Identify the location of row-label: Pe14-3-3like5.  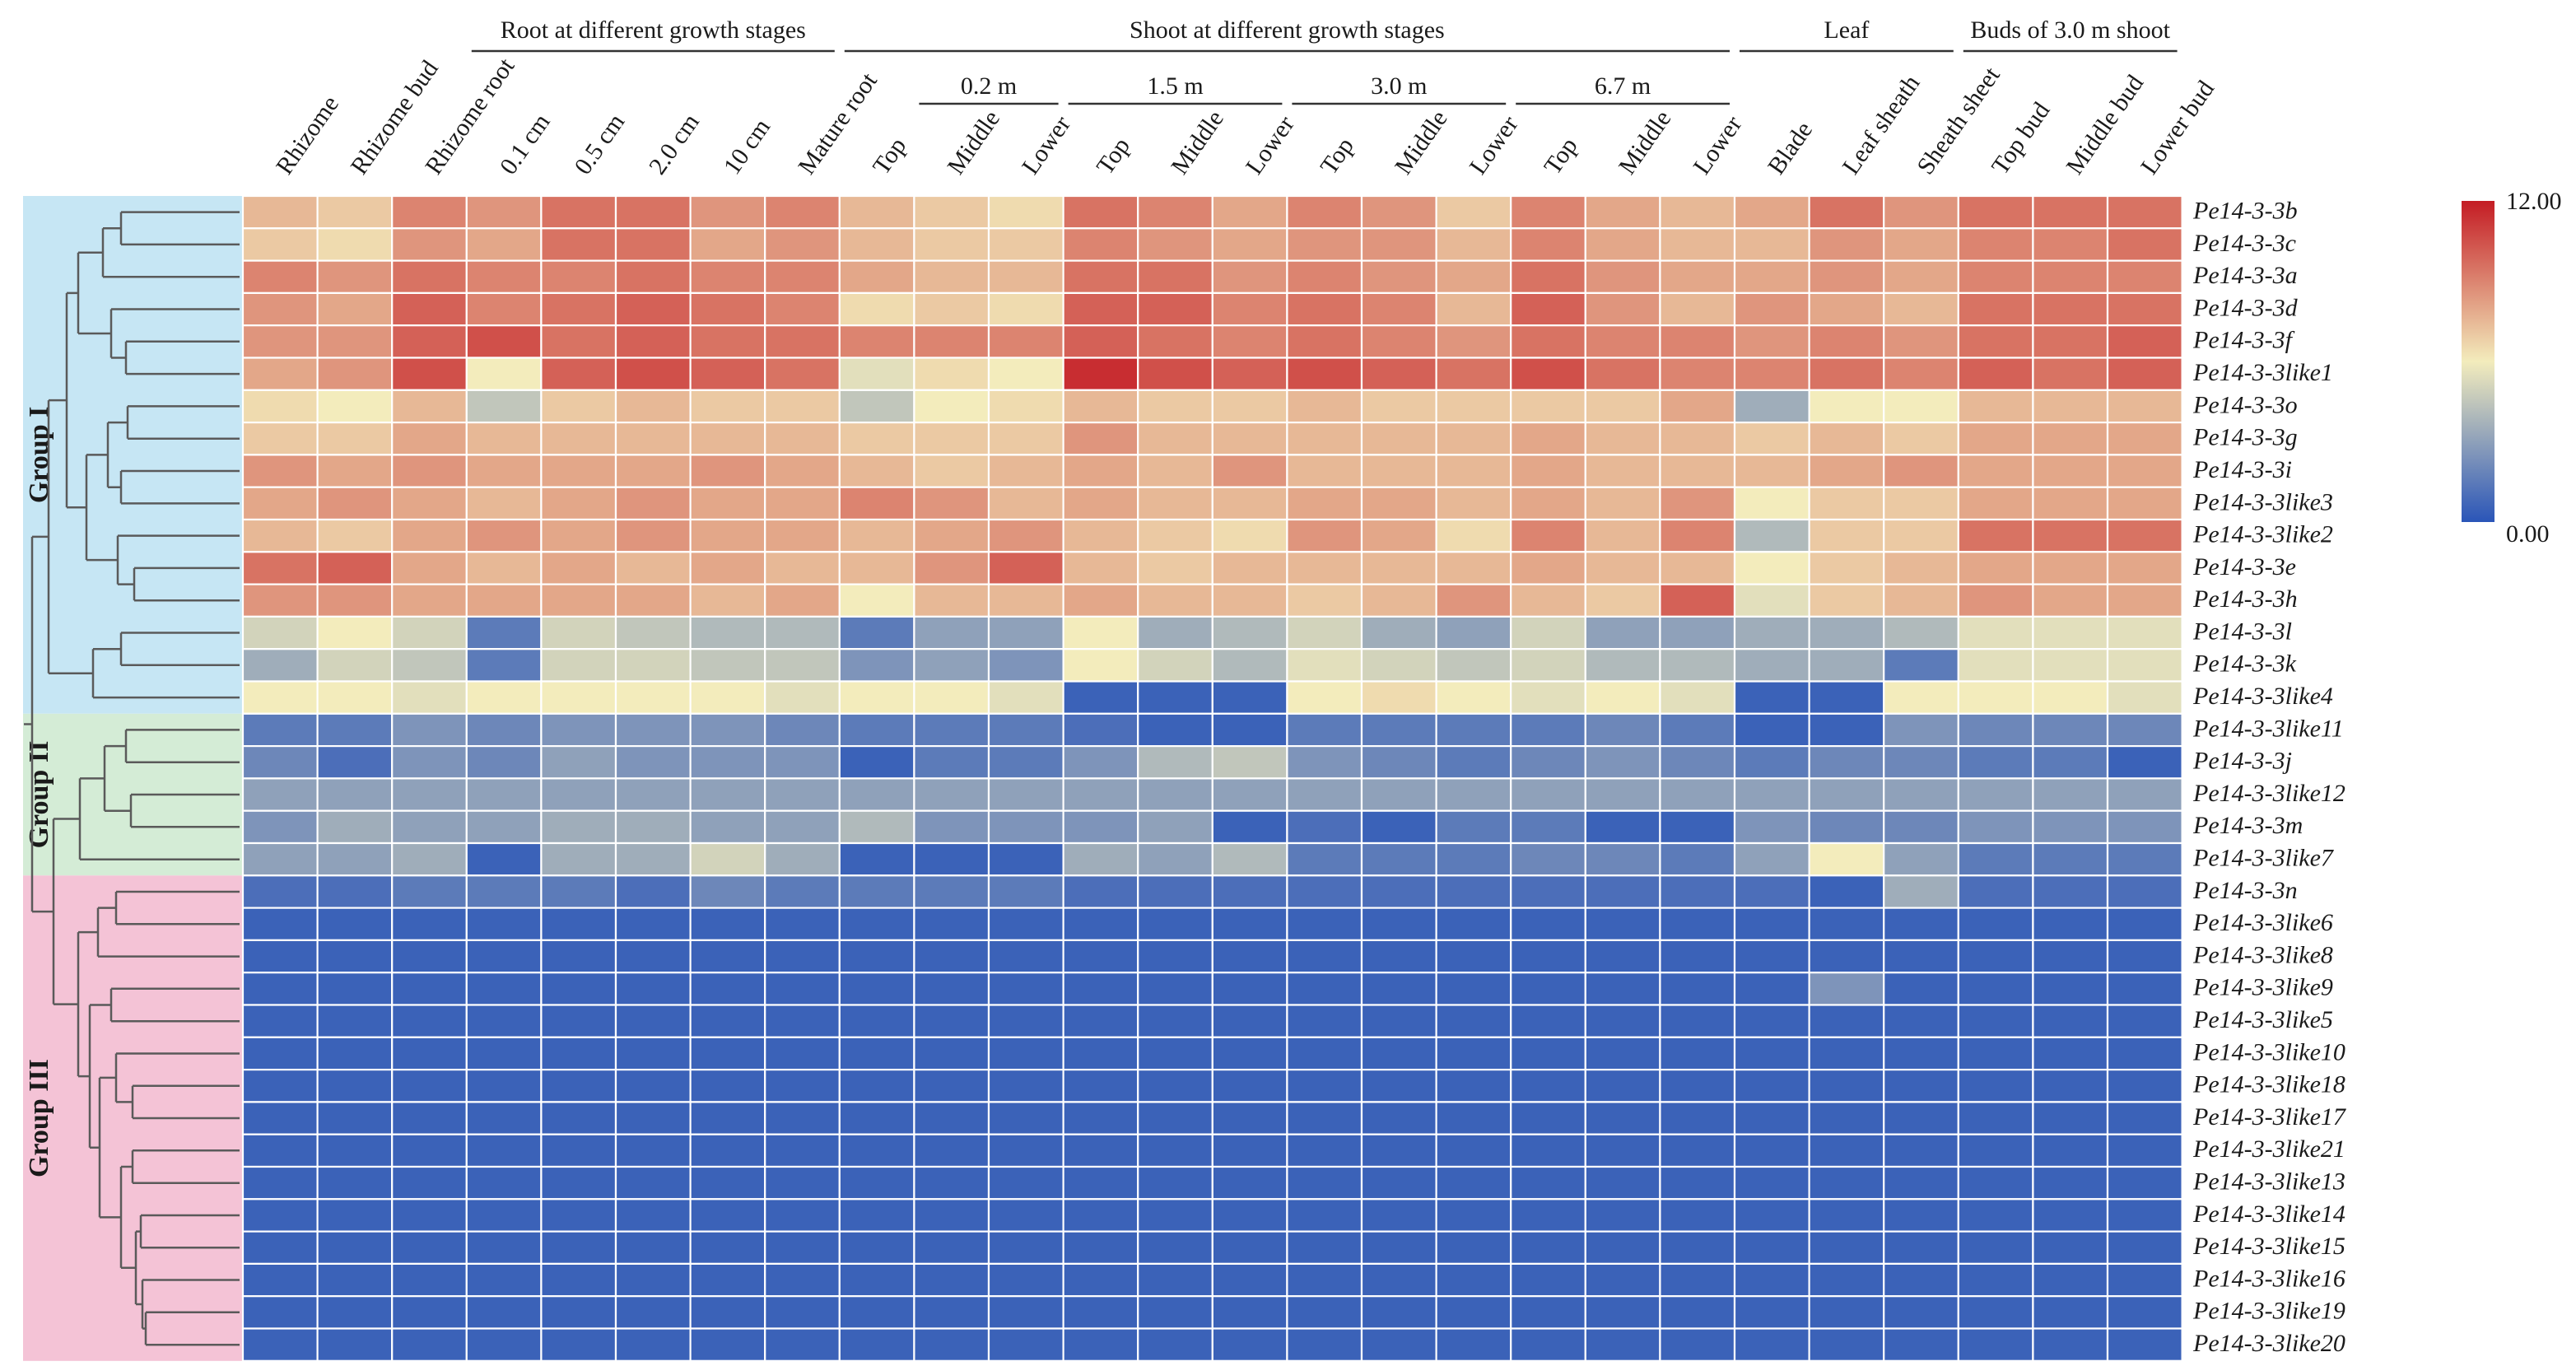
(2262, 1019).